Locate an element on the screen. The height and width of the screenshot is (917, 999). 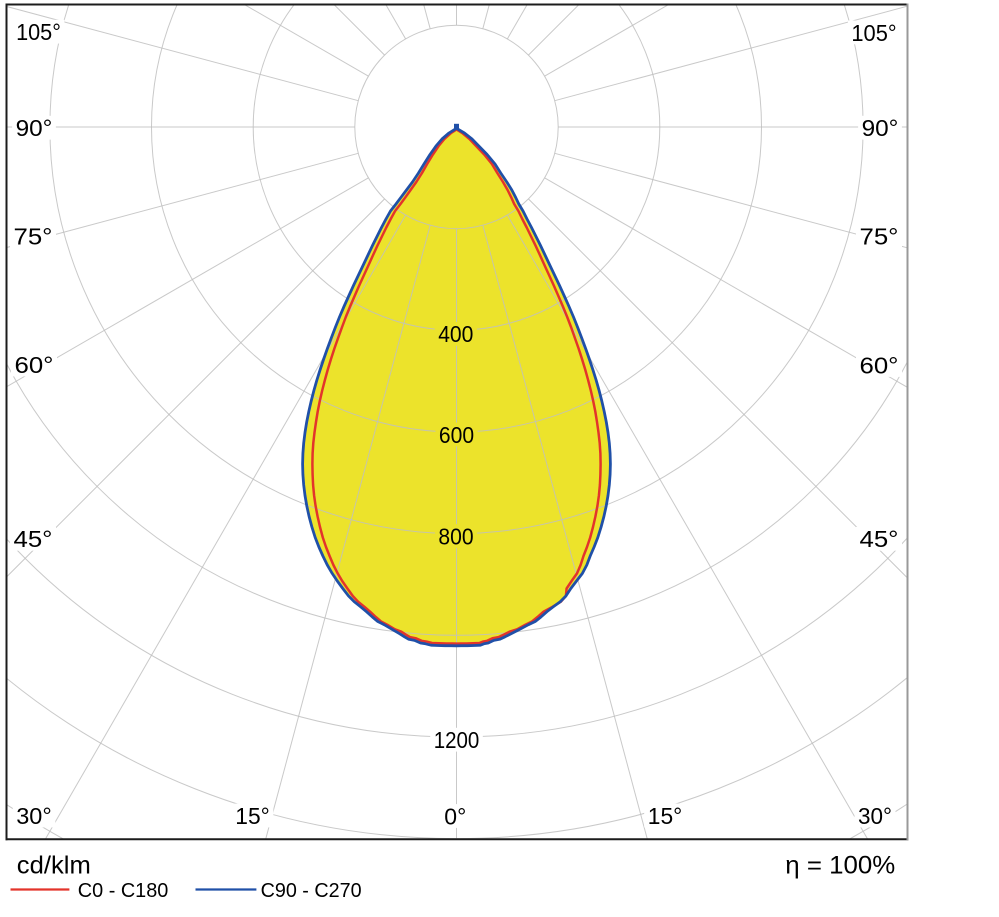
svg-text: η = 100% is located at coordinates (840, 865).